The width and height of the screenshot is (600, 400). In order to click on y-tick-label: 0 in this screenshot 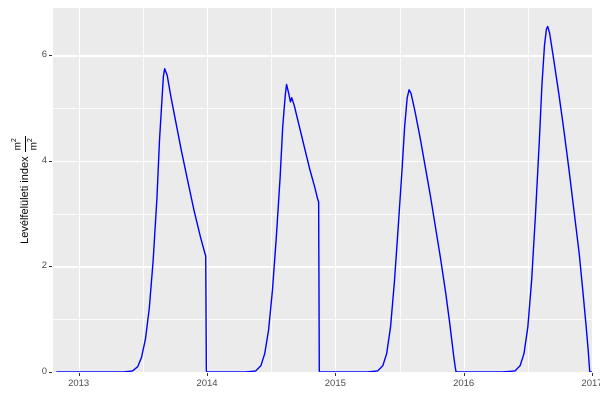, I will do `click(44, 371)`.